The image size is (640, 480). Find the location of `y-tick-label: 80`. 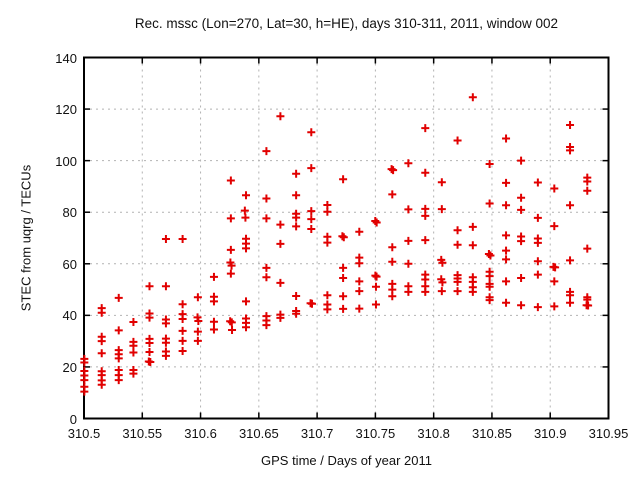

y-tick-label: 80 is located at coordinates (69, 213).